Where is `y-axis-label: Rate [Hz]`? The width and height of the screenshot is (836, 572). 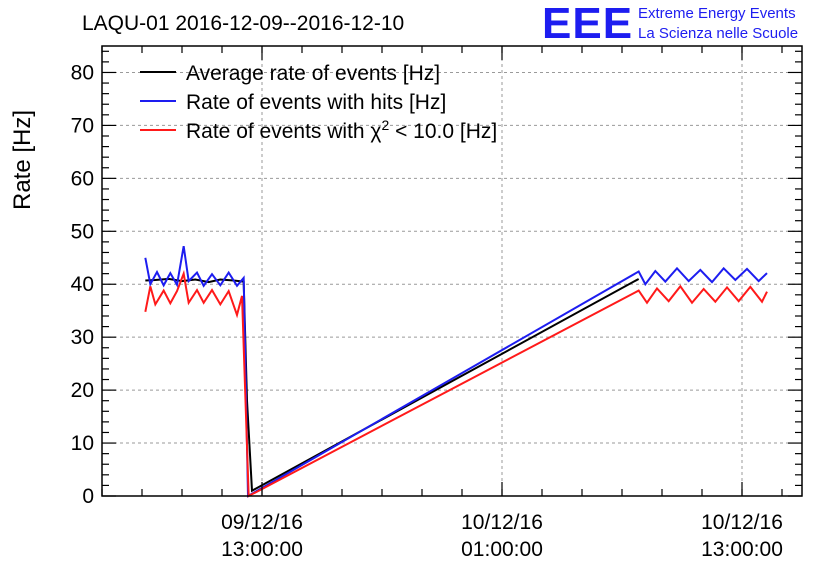
y-axis-label: Rate [Hz] is located at coordinates (22, 160).